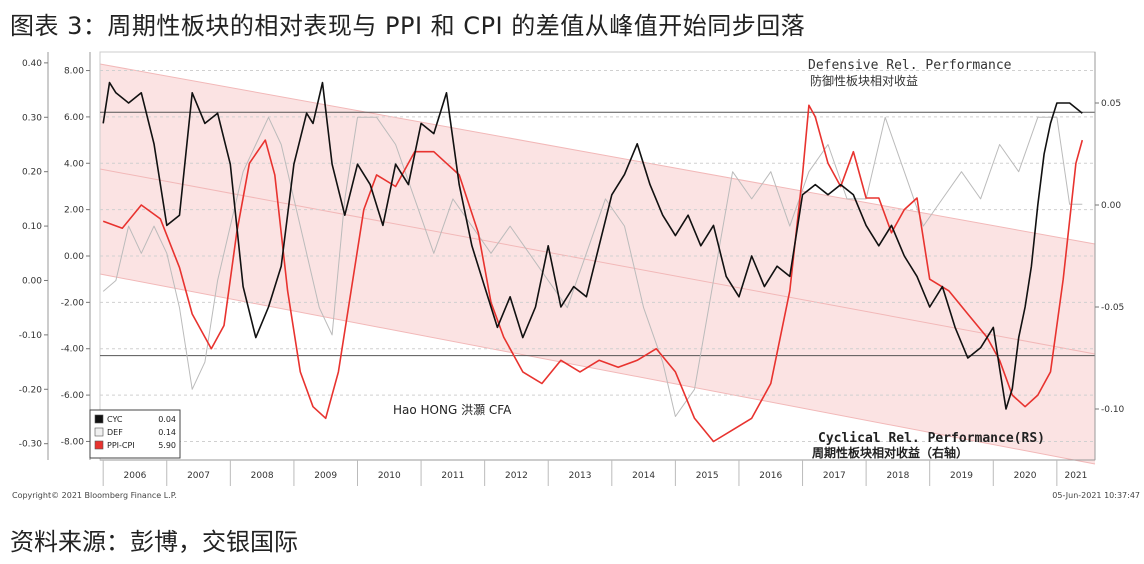  Describe the element at coordinates (121, 445) in the screenshot. I see `legend-label-ppi-cpi: PPI-CPI` at that location.